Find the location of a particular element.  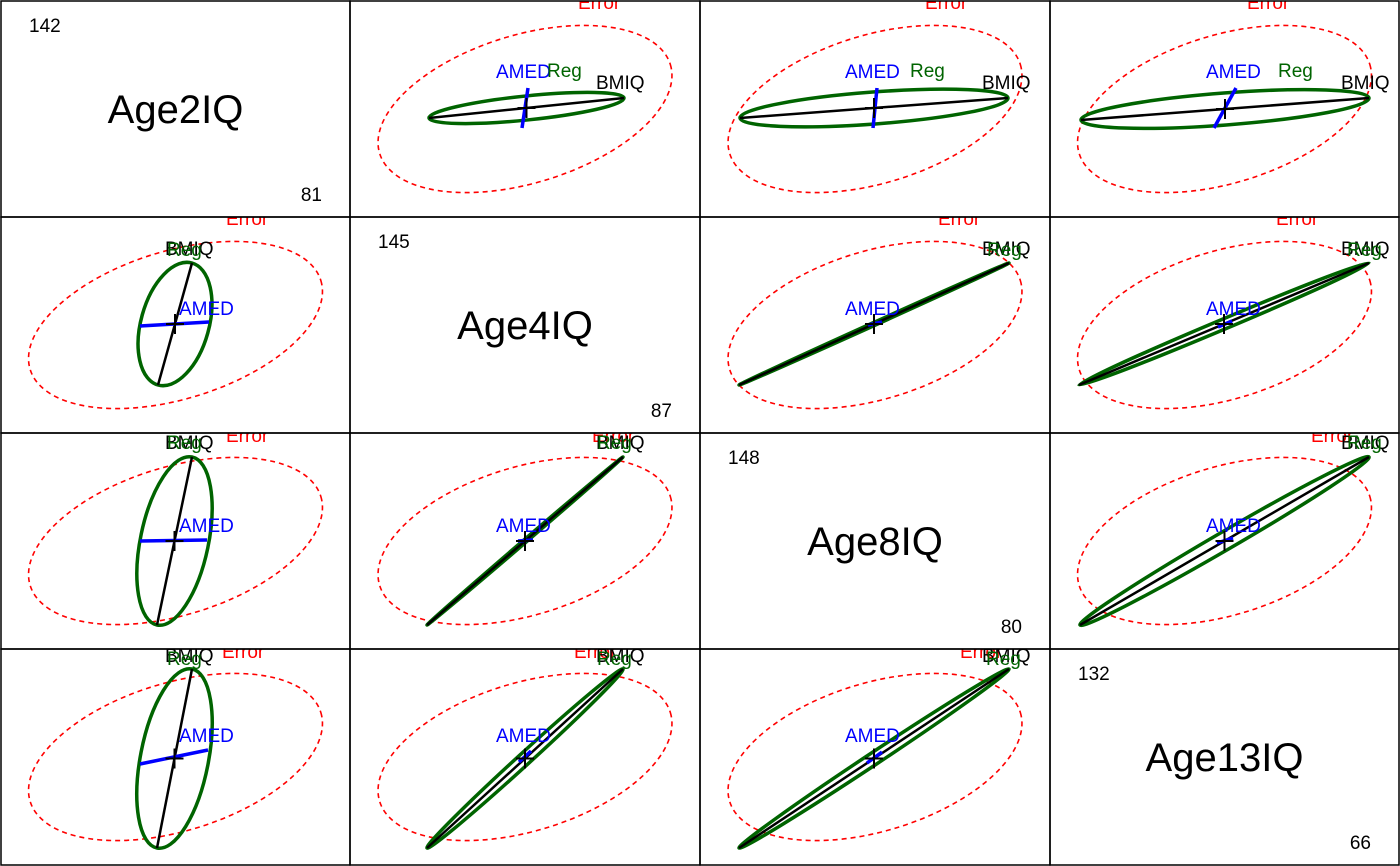

variable-name: Age4IQ is located at coordinates (525, 326).